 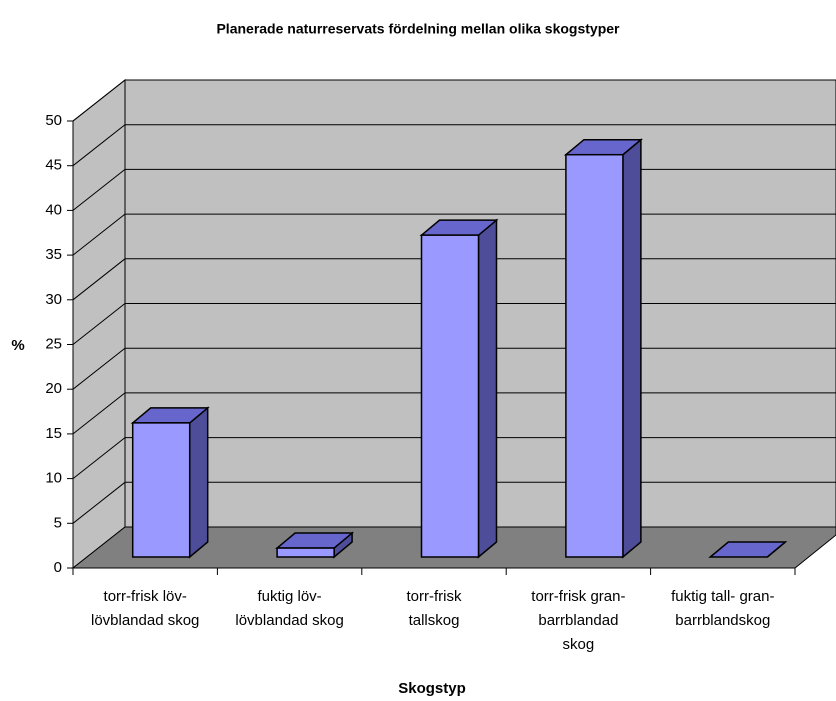 What do you see at coordinates (53, 299) in the screenshot?
I see `y-tick-label: 30` at bounding box center [53, 299].